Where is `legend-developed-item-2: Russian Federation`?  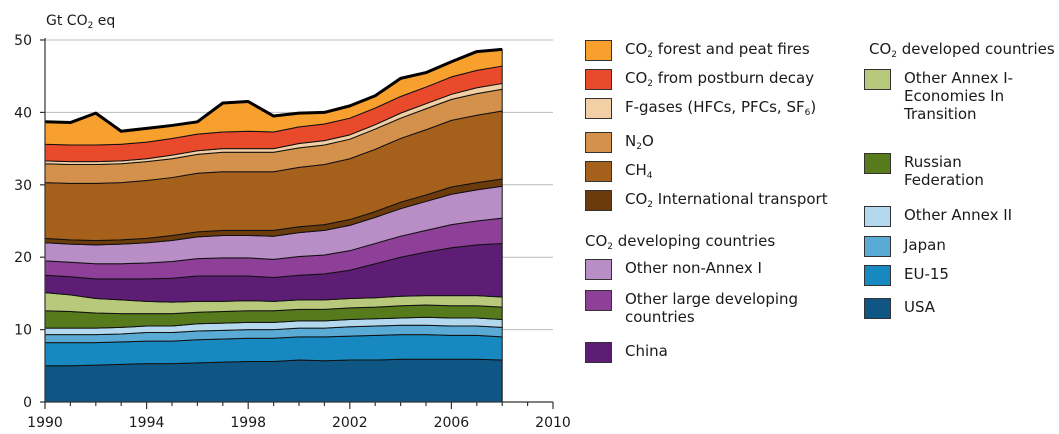
legend-developed-item-2: Russian Federation is located at coordinates (954, 171).